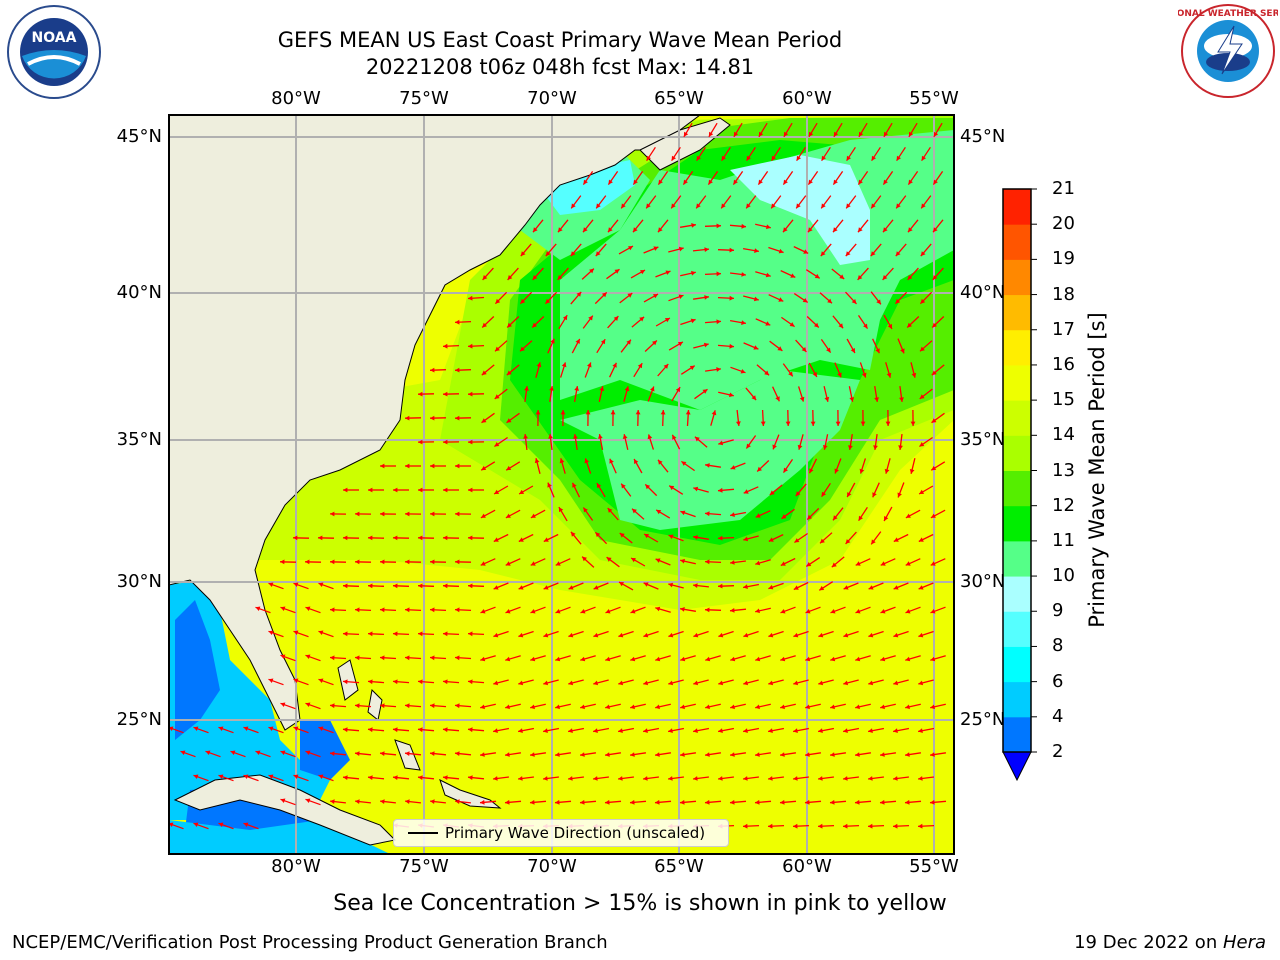 The image size is (1280, 960). I want to click on colorbar-tick-label: 6, so click(1058, 681).